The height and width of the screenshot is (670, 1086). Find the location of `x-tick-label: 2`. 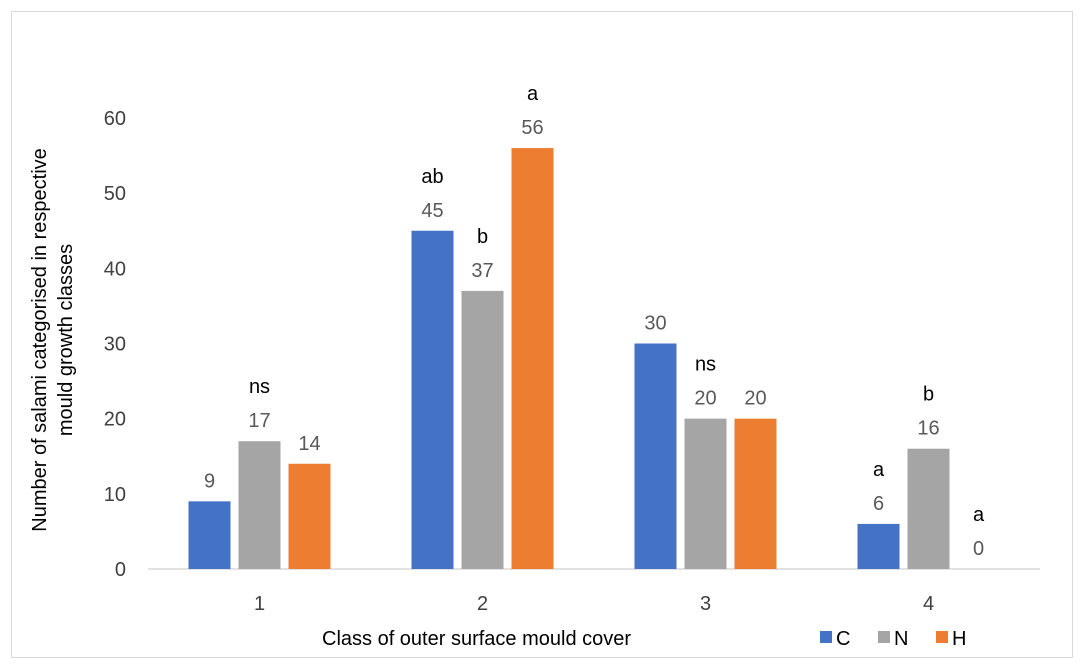

x-tick-label: 2 is located at coordinates (482, 604).